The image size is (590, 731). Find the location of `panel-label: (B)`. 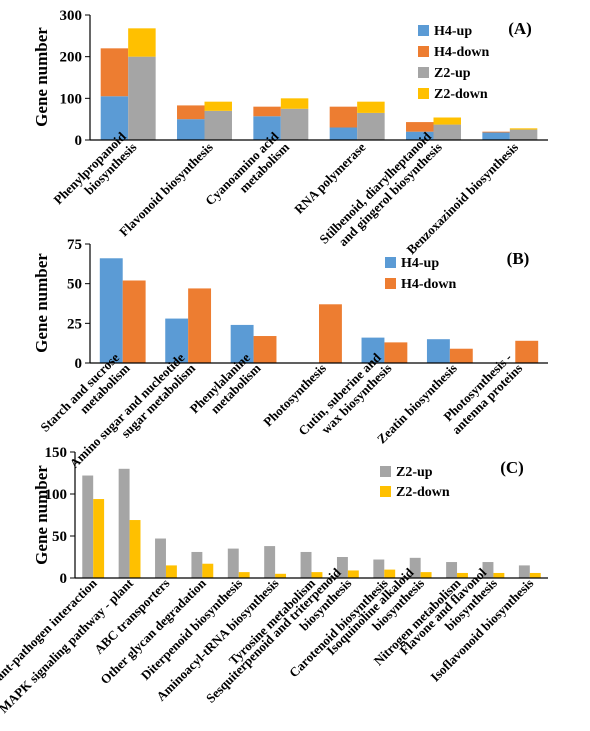

panel-label: (B) is located at coordinates (518, 258).